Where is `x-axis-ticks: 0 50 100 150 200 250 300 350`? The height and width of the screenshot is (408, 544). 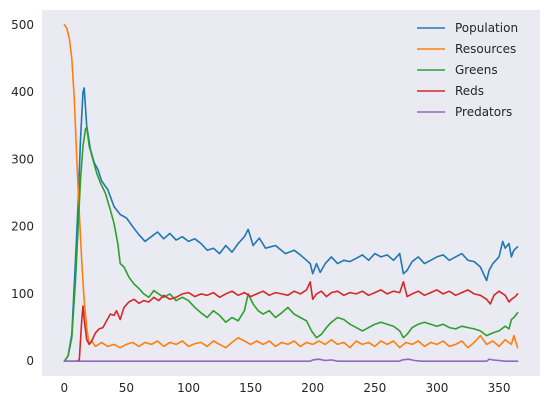
x-axis-ticks: 0 50 100 150 200 250 300 350 is located at coordinates (286, 388).